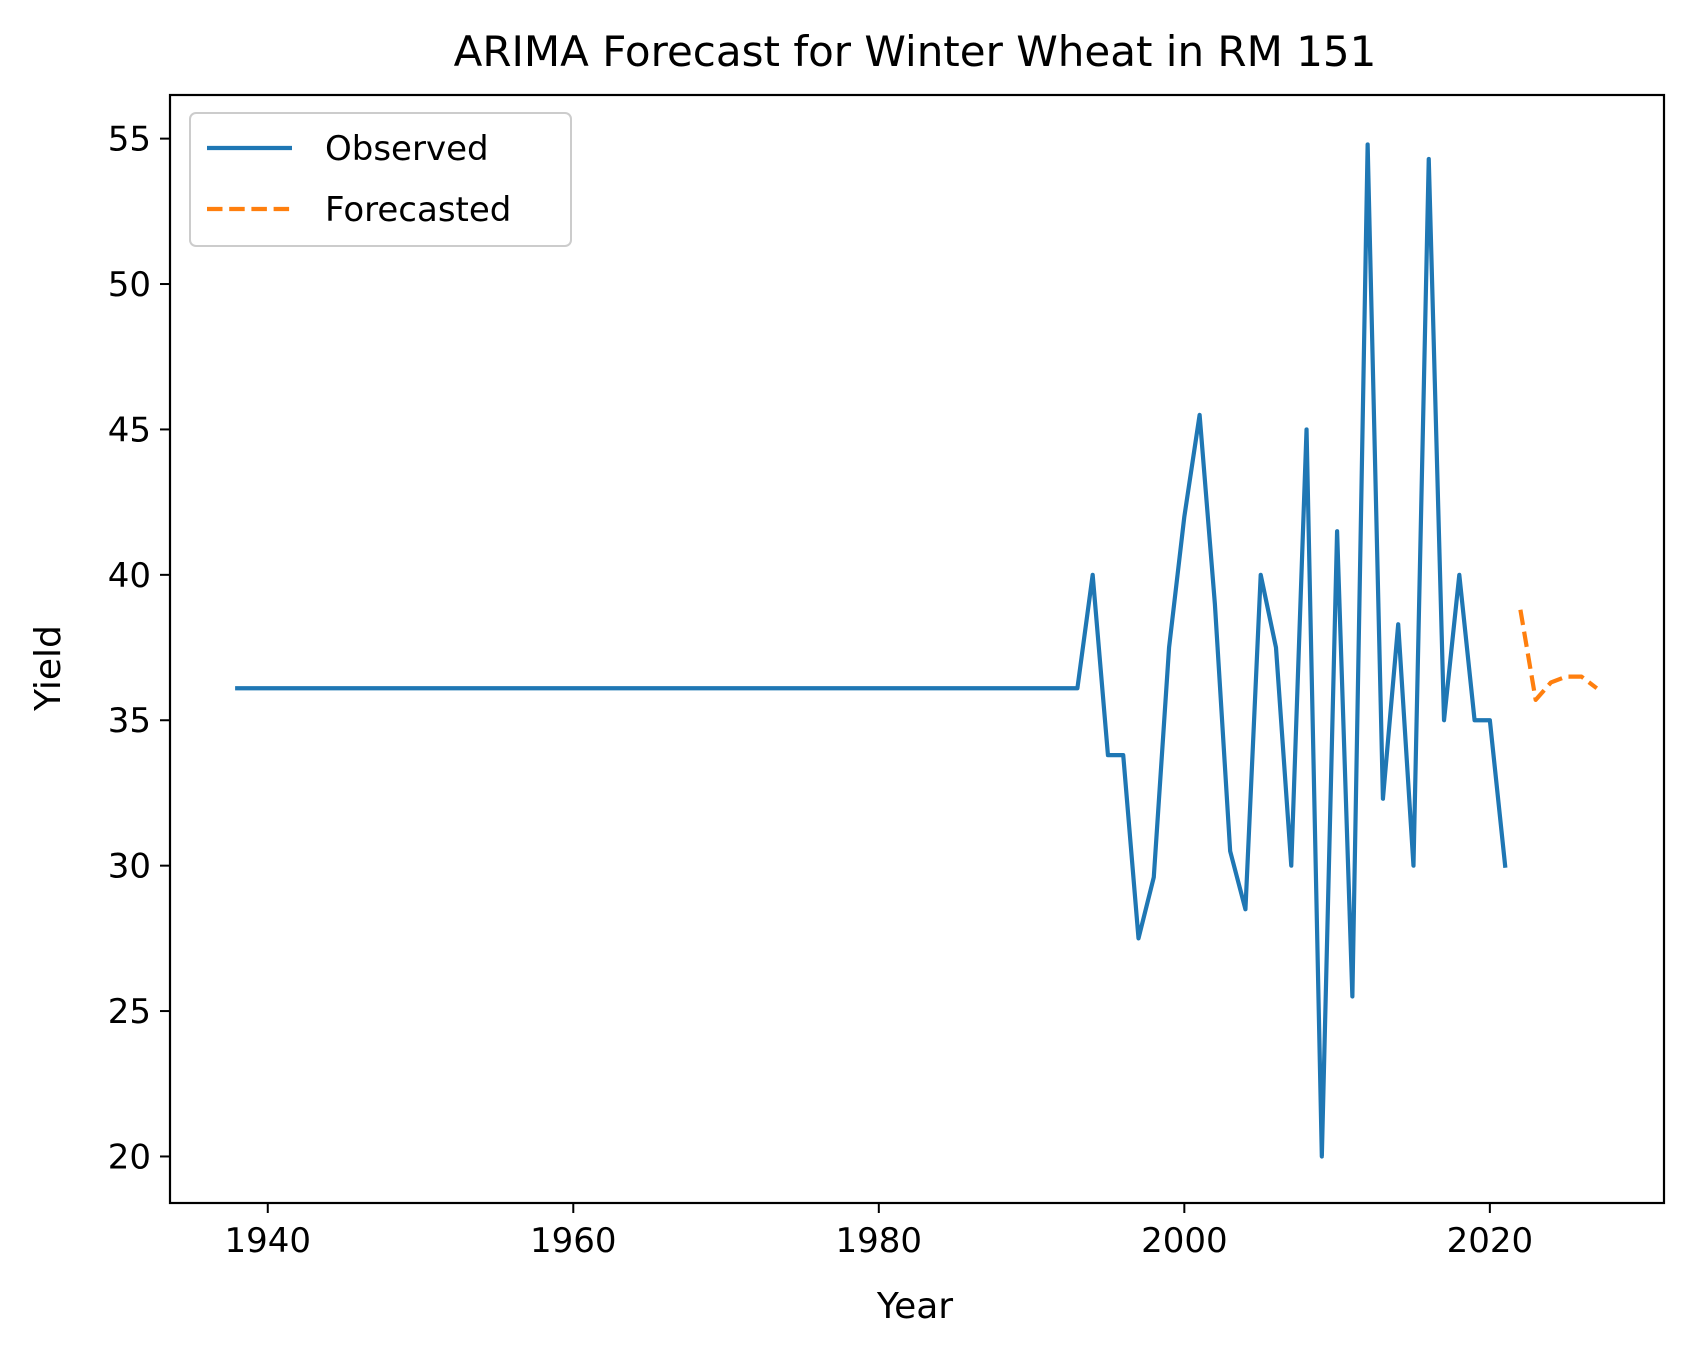 The height and width of the screenshot is (1357, 1686). What do you see at coordinates (129, 721) in the screenshot?
I see `y-tick-label-35: 35` at bounding box center [129, 721].